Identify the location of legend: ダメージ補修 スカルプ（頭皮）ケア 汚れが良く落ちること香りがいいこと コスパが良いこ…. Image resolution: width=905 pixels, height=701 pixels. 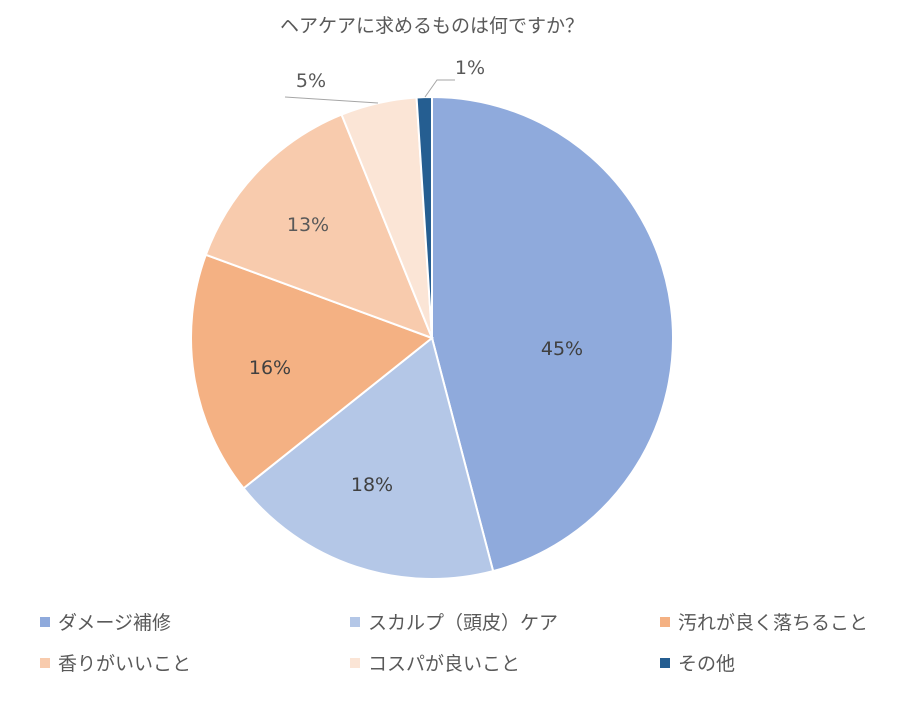
(470, 642).